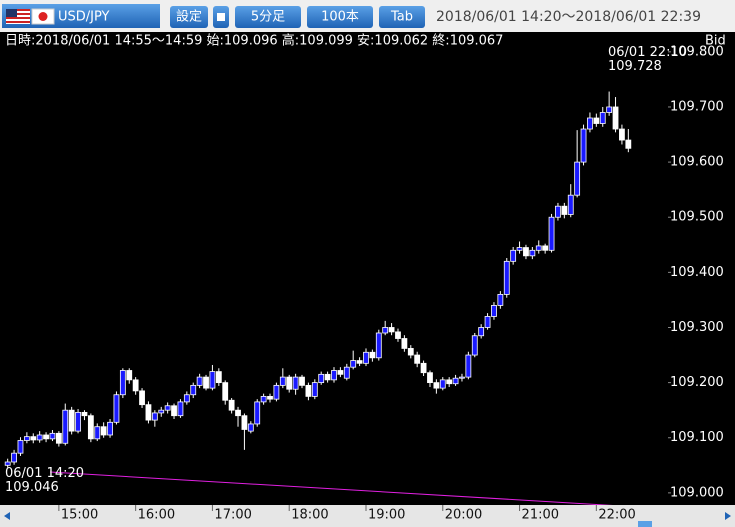  Describe the element at coordinates (715, 41) in the screenshot. I see `price-type: Bid` at that location.